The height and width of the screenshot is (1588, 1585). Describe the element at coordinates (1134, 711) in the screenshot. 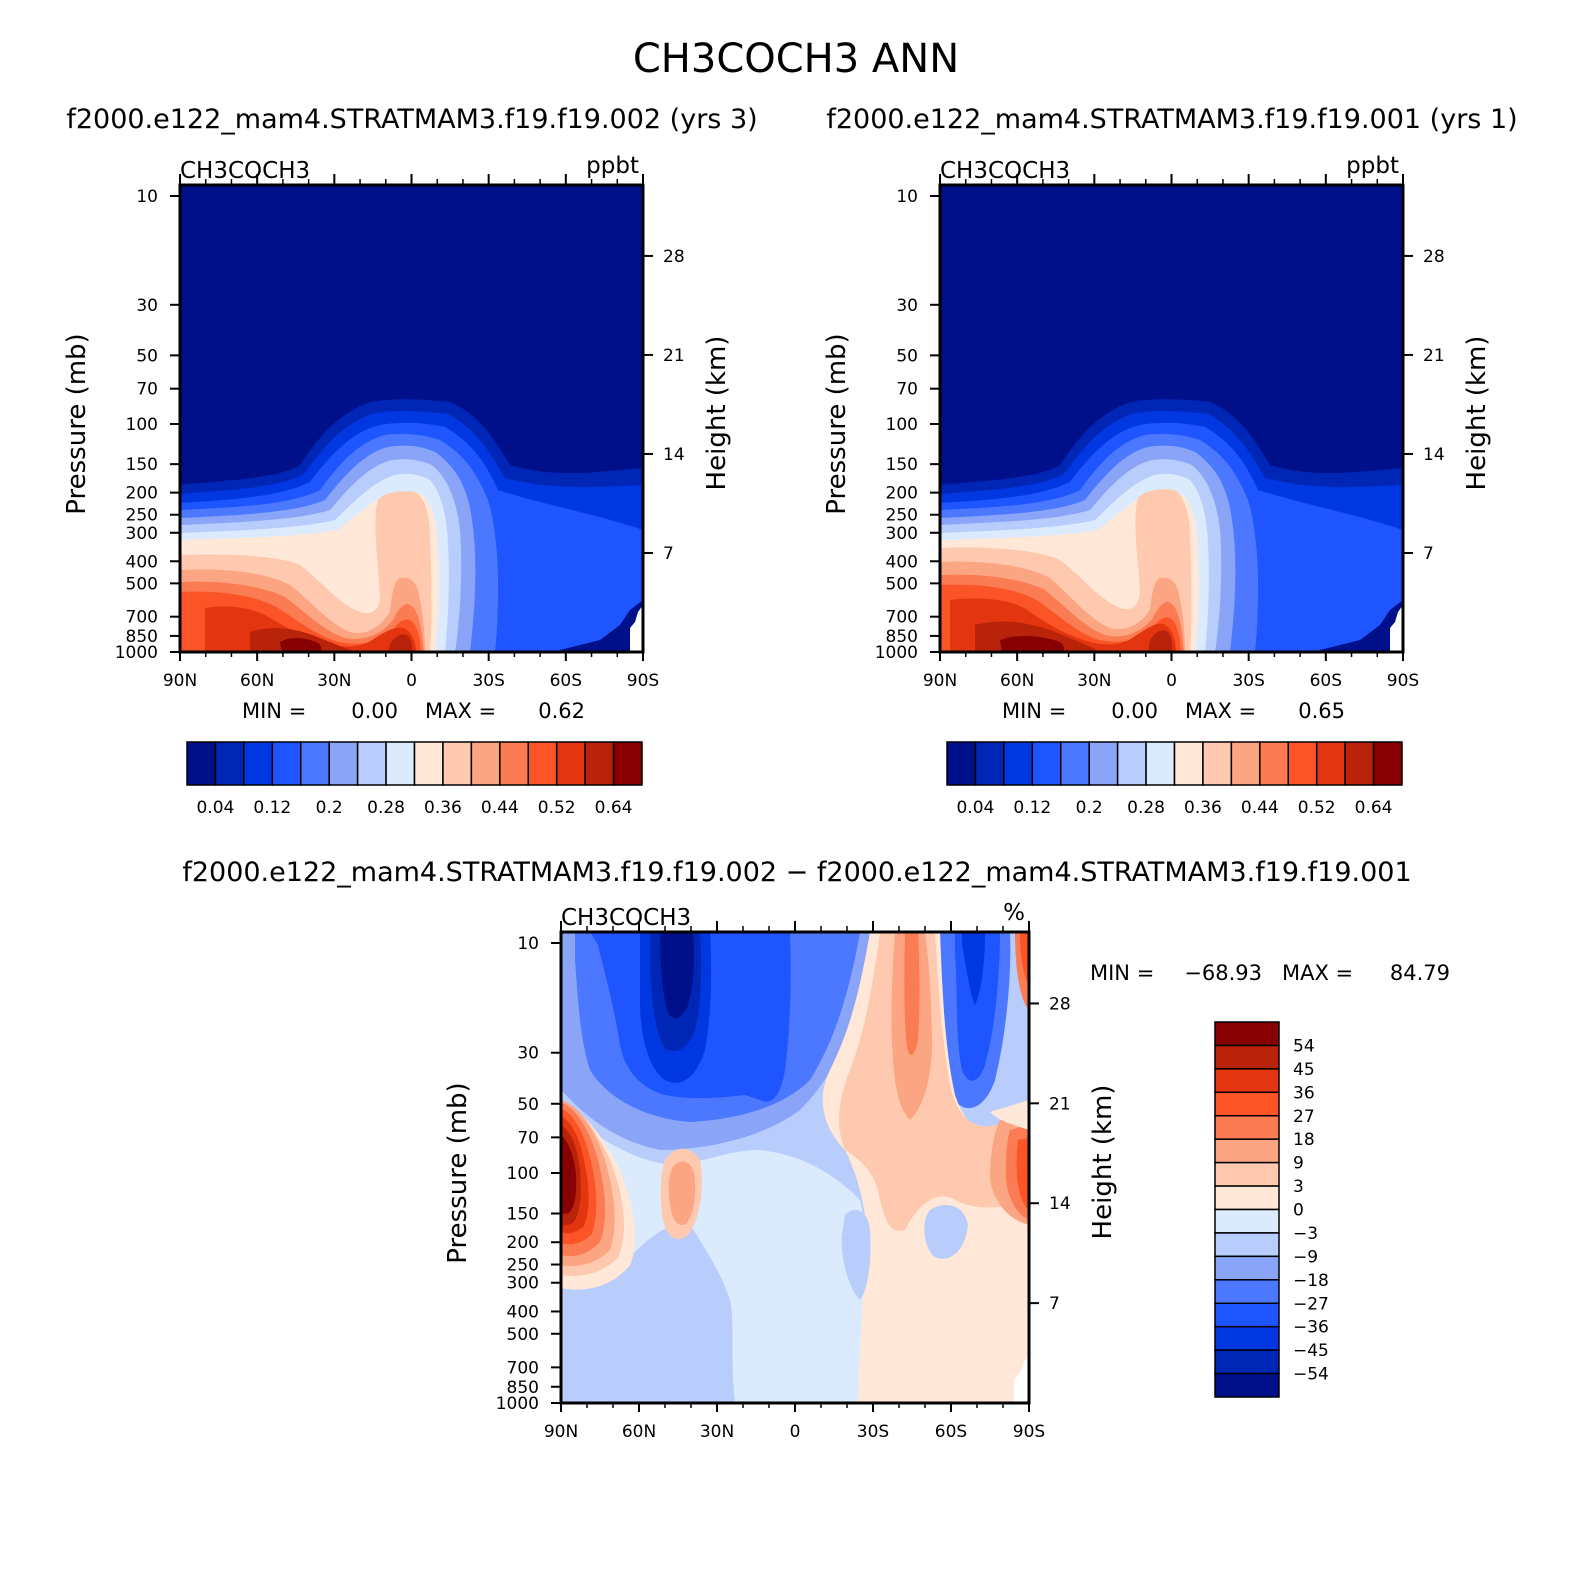

I see `min-value: 0.00` at that location.